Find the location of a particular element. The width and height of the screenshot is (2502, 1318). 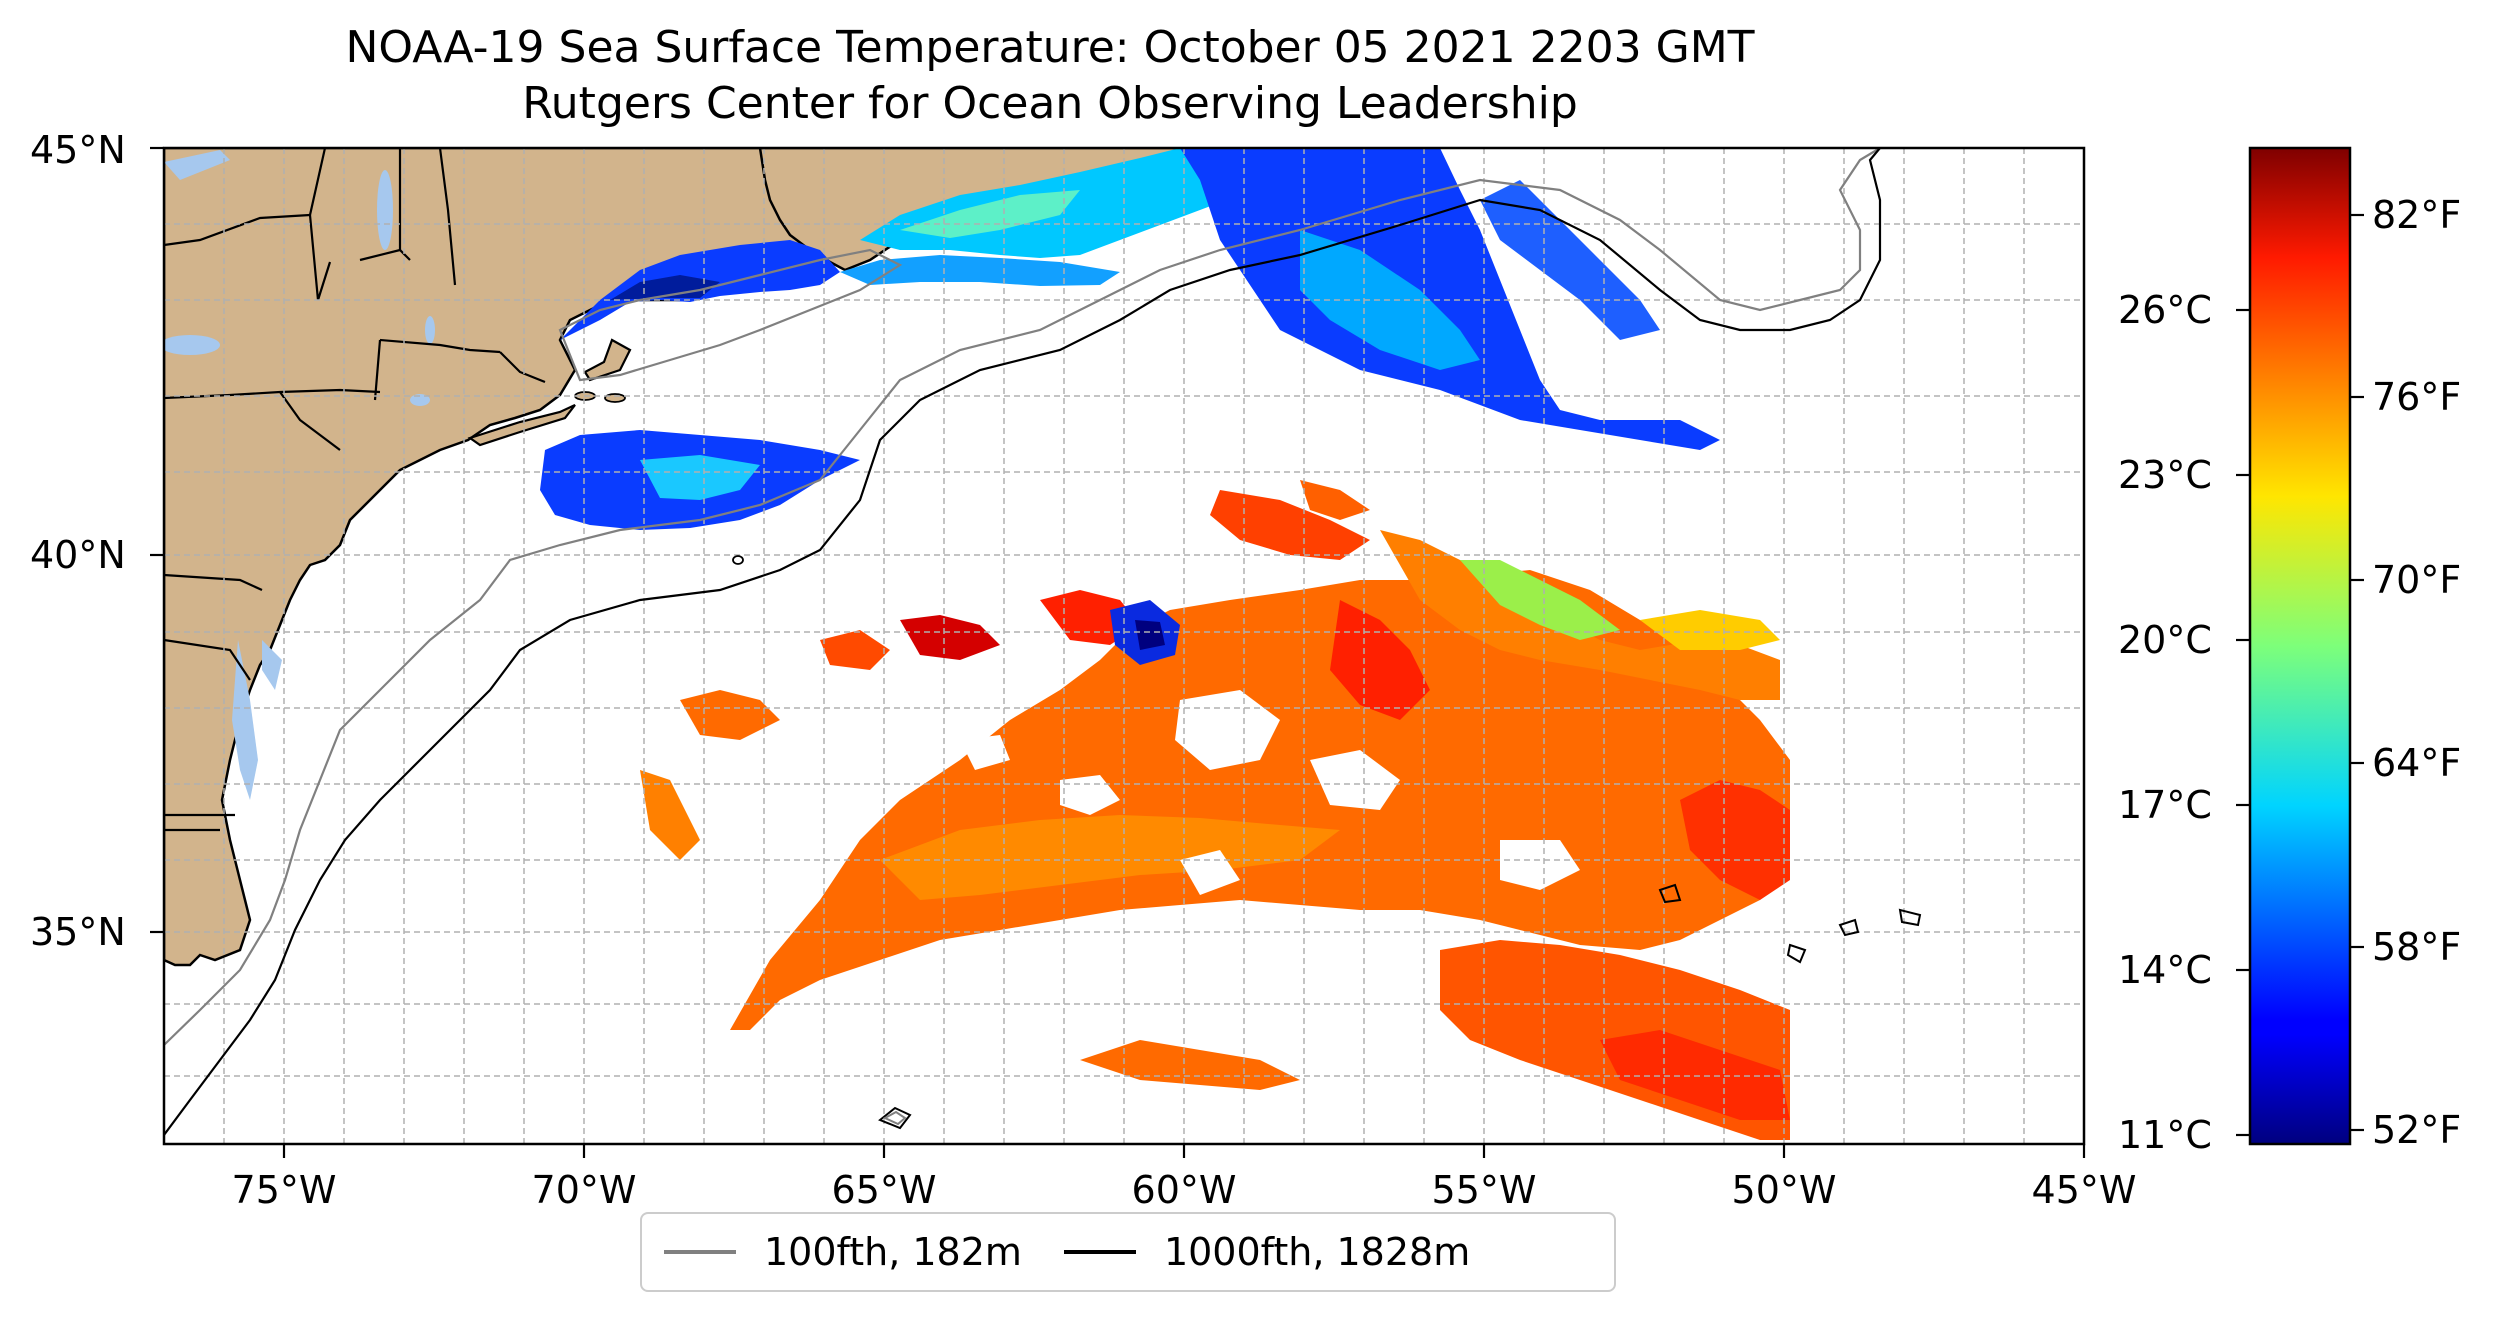

colorbar-fahrenheit-label: 52°F is located at coordinates (2417, 1130).